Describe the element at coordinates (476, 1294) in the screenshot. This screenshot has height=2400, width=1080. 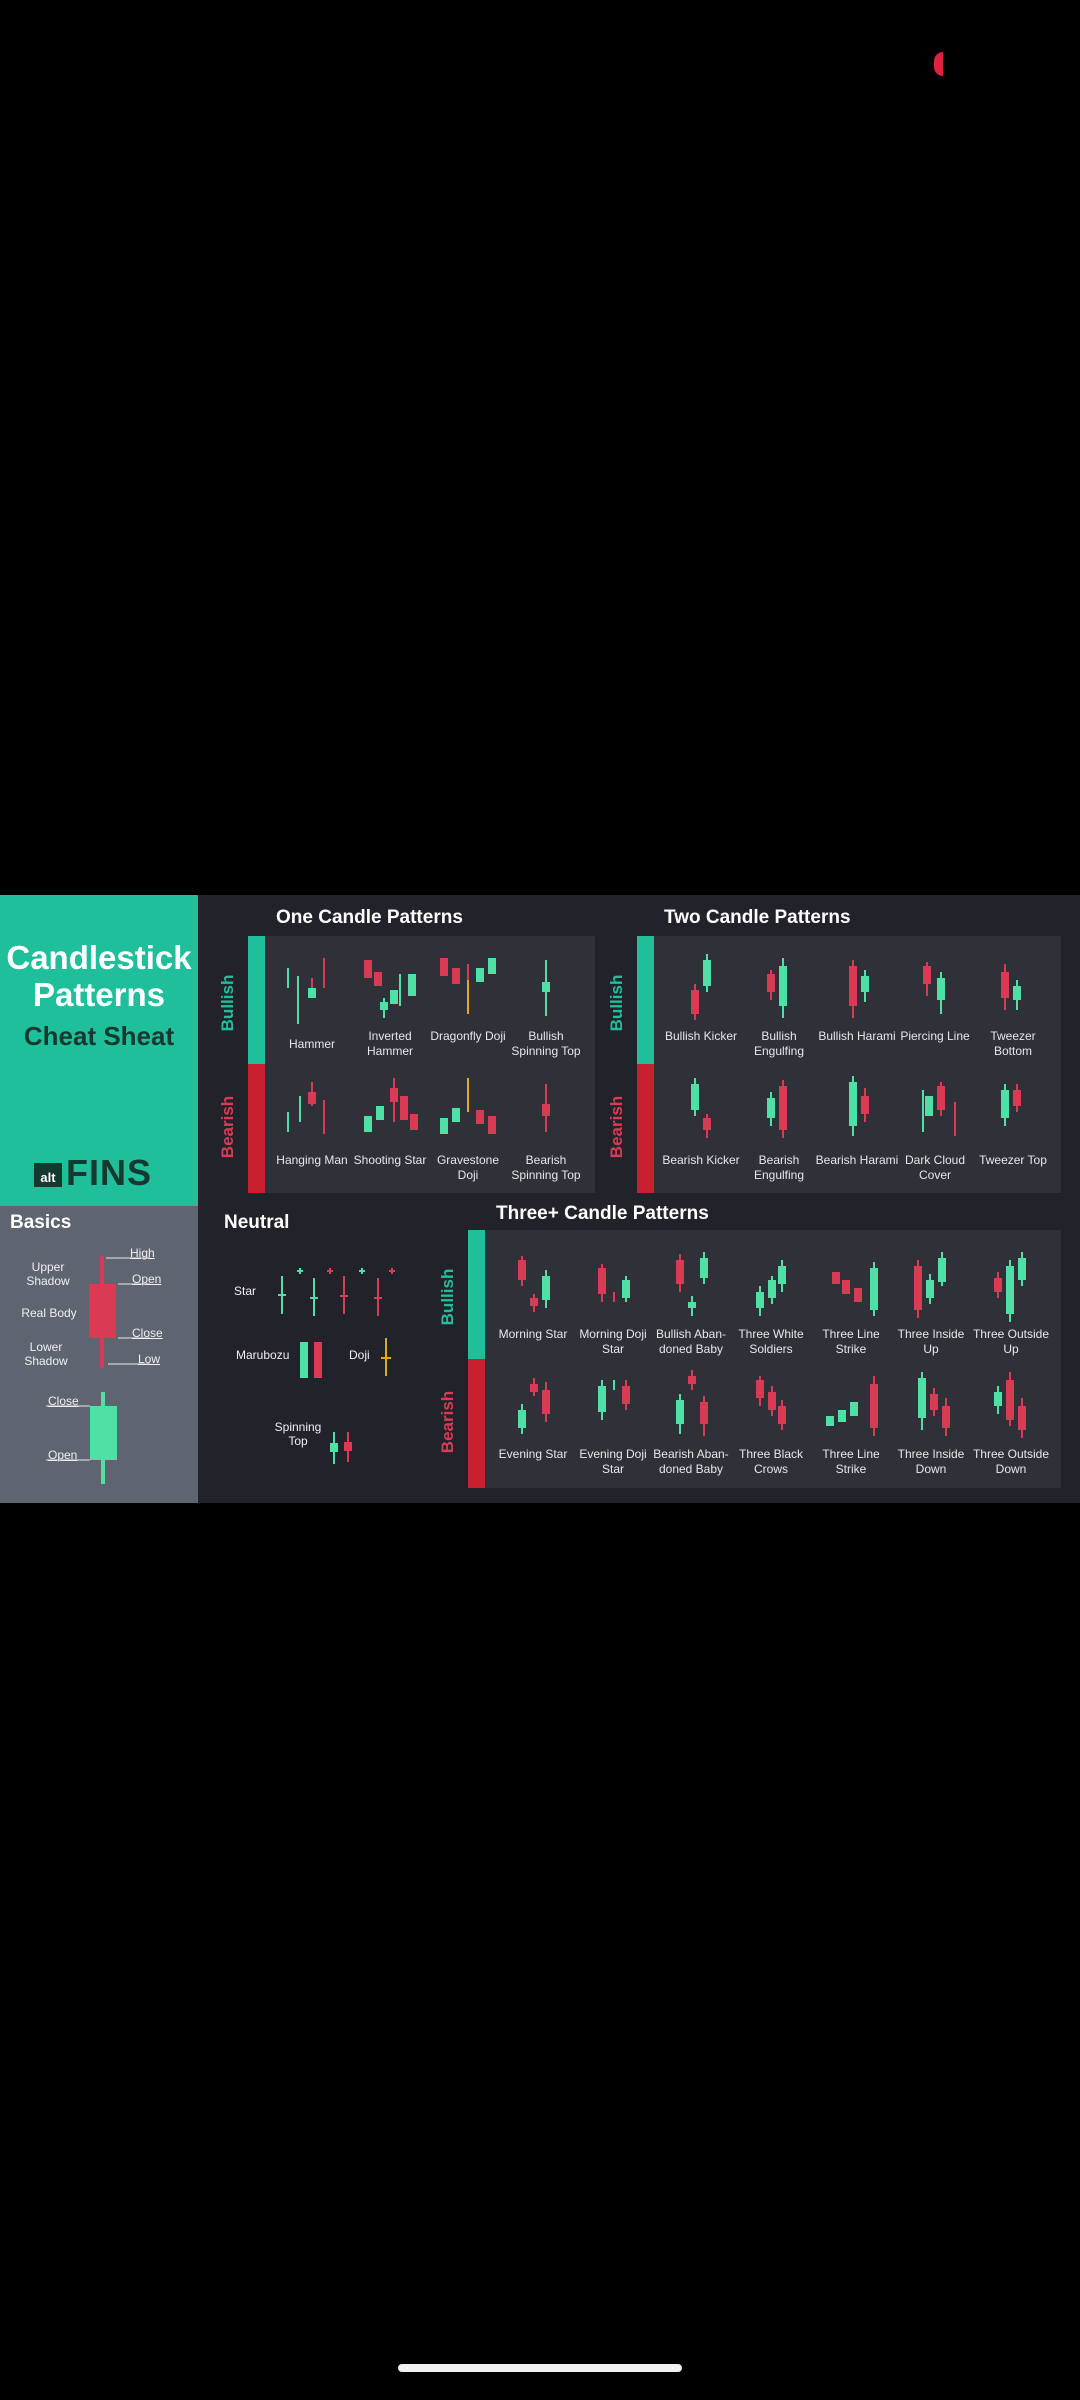
I see `three-bullish-bar` at that location.